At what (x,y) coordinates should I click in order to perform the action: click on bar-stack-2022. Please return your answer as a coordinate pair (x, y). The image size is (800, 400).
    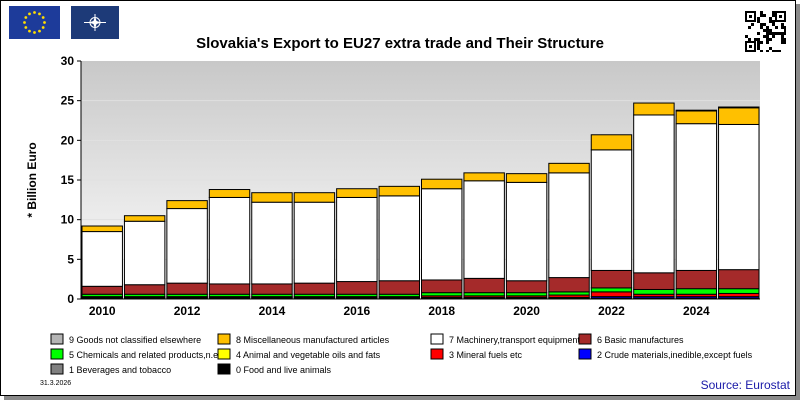
    Looking at the image, I should click on (611, 217).